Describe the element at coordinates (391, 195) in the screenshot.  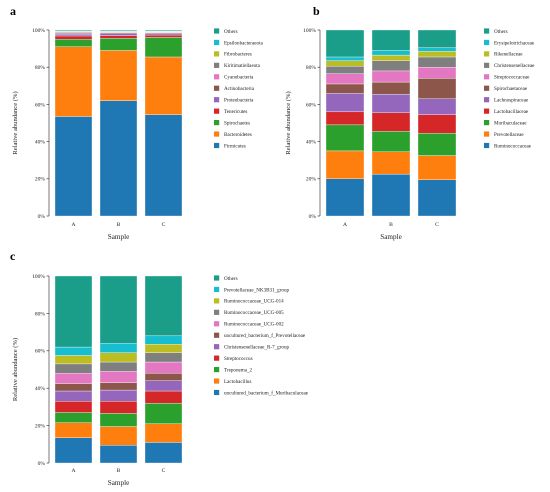
I see `bar-segment-b-b-ruminococcaceae` at that location.